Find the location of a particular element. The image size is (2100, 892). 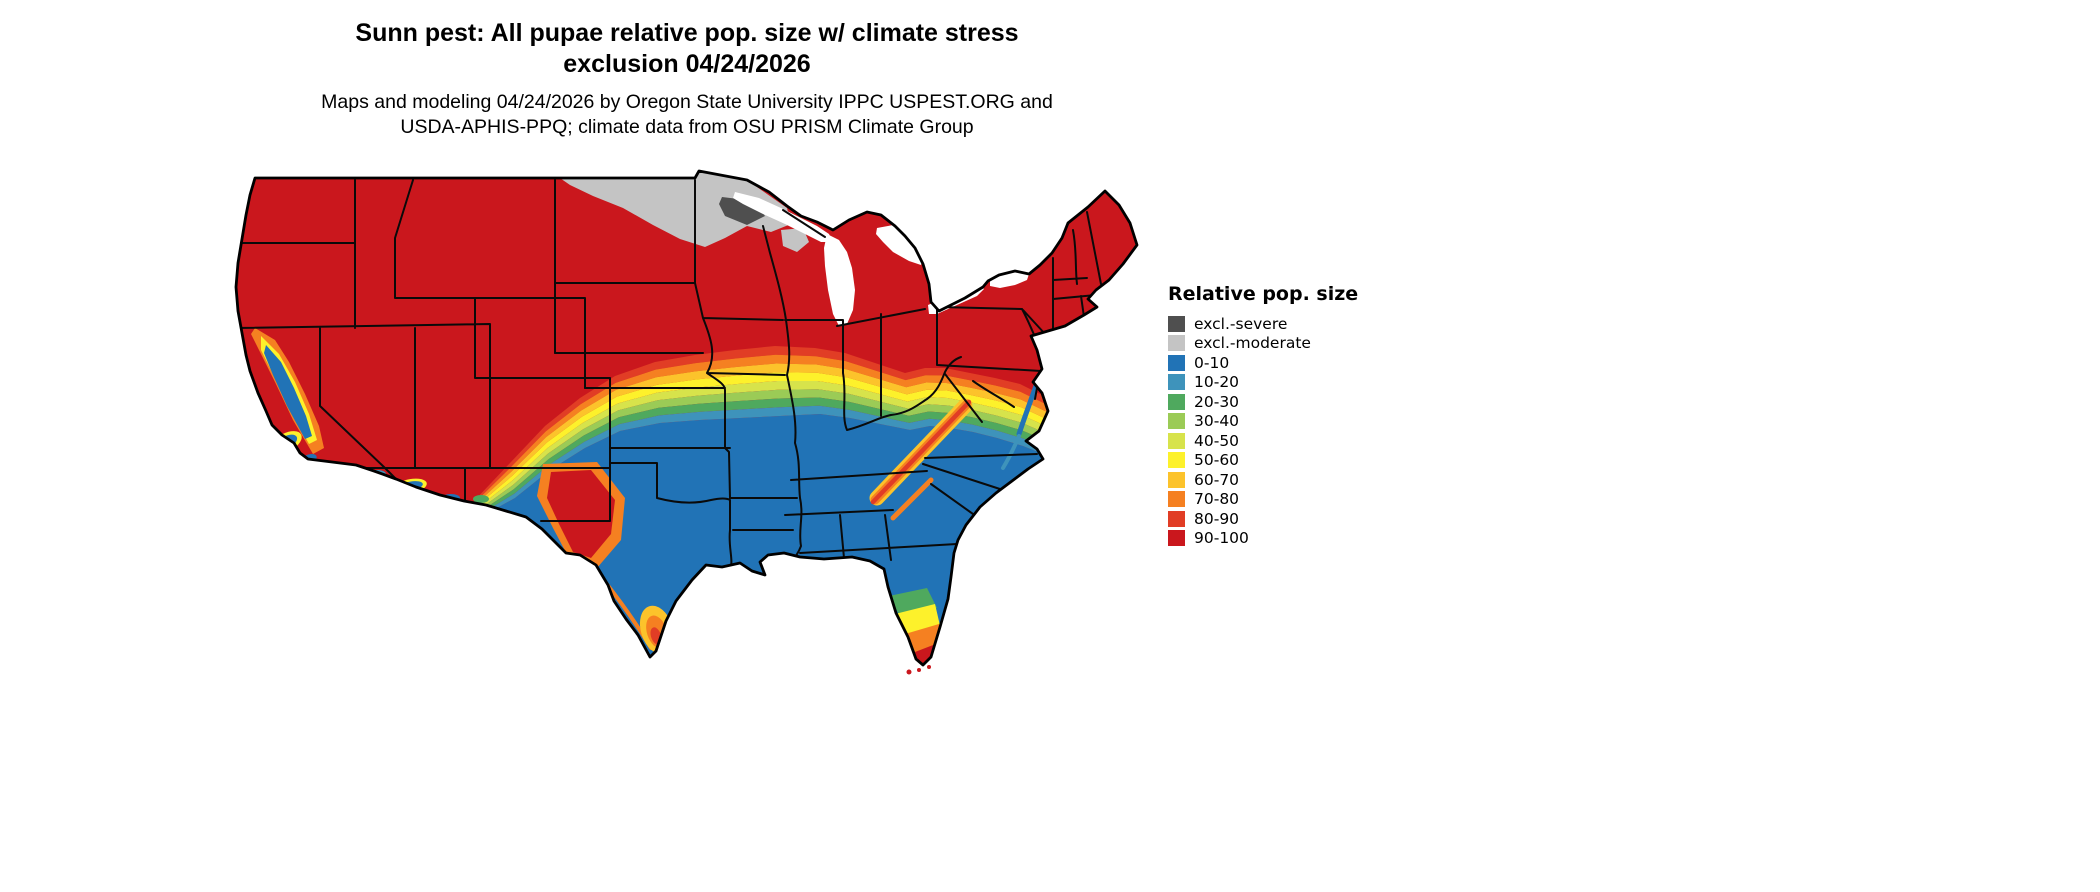

central-valley-blue is located at coordinates (288, 392).